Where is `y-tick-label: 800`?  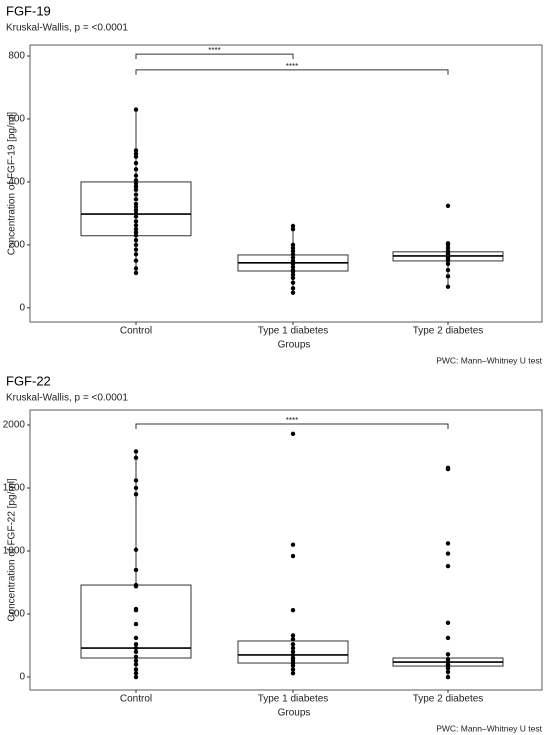
y-tick-label: 800 is located at coordinates (16, 56).